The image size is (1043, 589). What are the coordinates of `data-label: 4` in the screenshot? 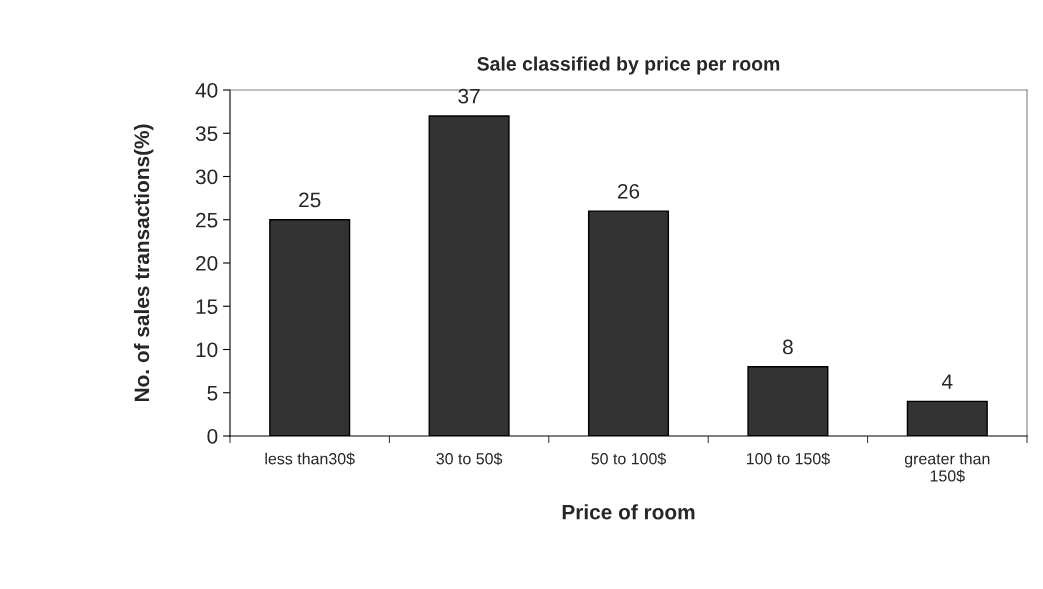 It's located at (947, 381).